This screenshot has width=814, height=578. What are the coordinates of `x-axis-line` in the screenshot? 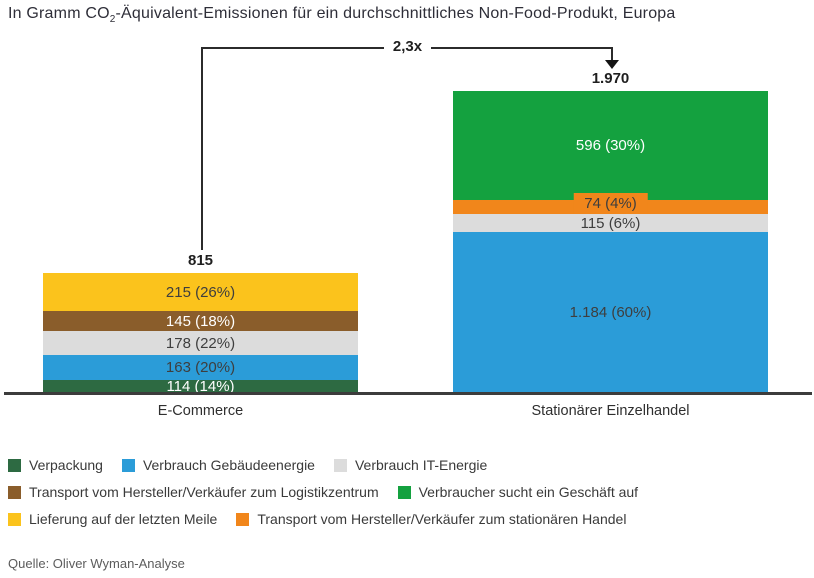 It's located at (408, 393).